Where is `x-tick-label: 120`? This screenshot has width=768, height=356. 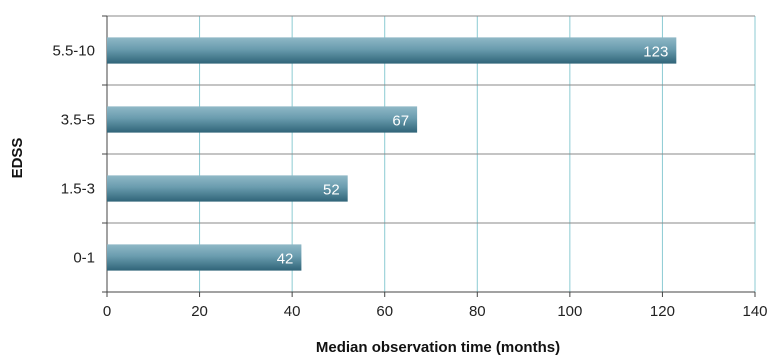
x-tick-label: 120 is located at coordinates (662, 311).